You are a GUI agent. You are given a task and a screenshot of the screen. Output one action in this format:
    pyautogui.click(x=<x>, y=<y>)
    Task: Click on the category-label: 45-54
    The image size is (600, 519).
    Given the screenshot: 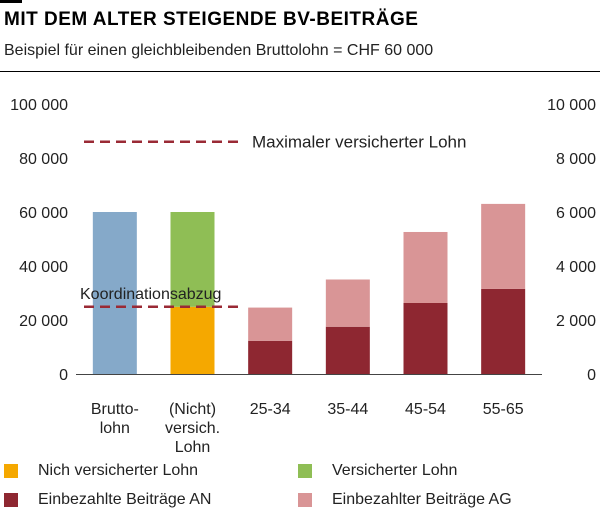 What is the action you would take?
    pyautogui.click(x=425, y=409)
    